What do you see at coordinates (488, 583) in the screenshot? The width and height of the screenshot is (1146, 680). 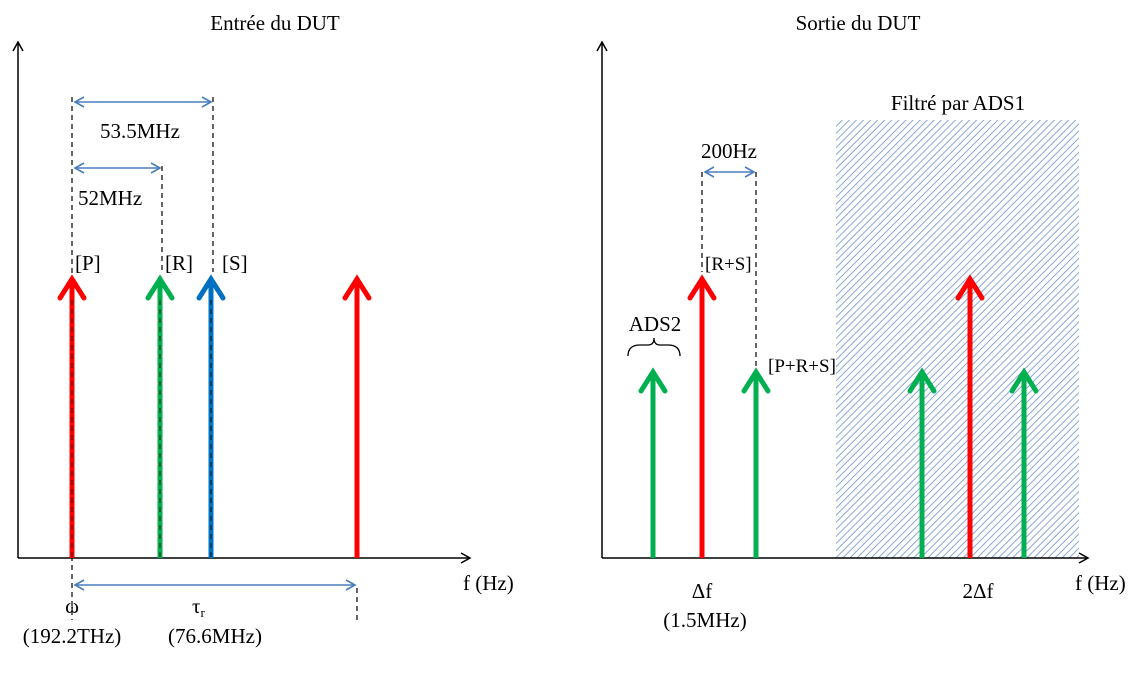 I see `left-x-axis-label: f (Hz)` at bounding box center [488, 583].